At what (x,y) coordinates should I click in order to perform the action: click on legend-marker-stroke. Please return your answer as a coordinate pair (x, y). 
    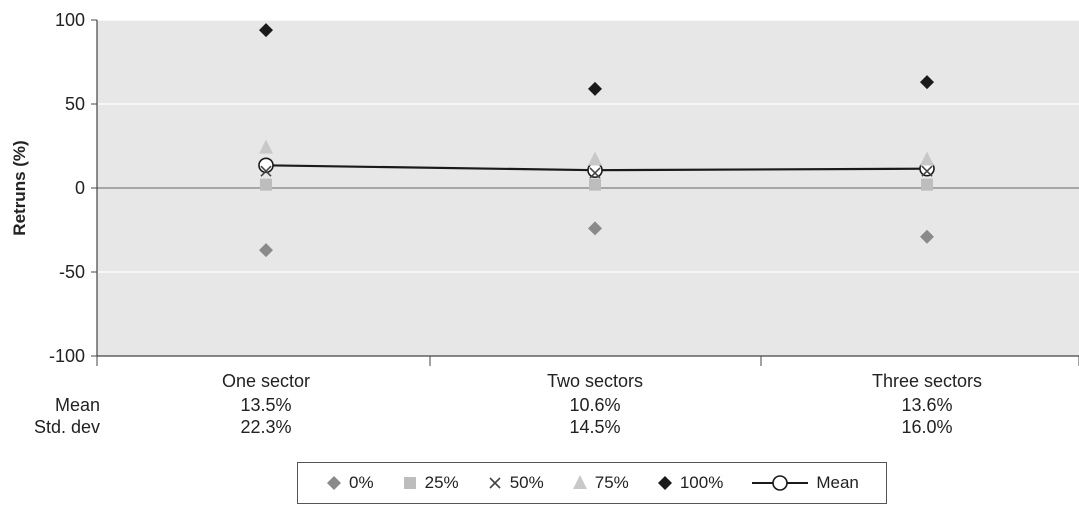
    Looking at the image, I should click on (495, 483).